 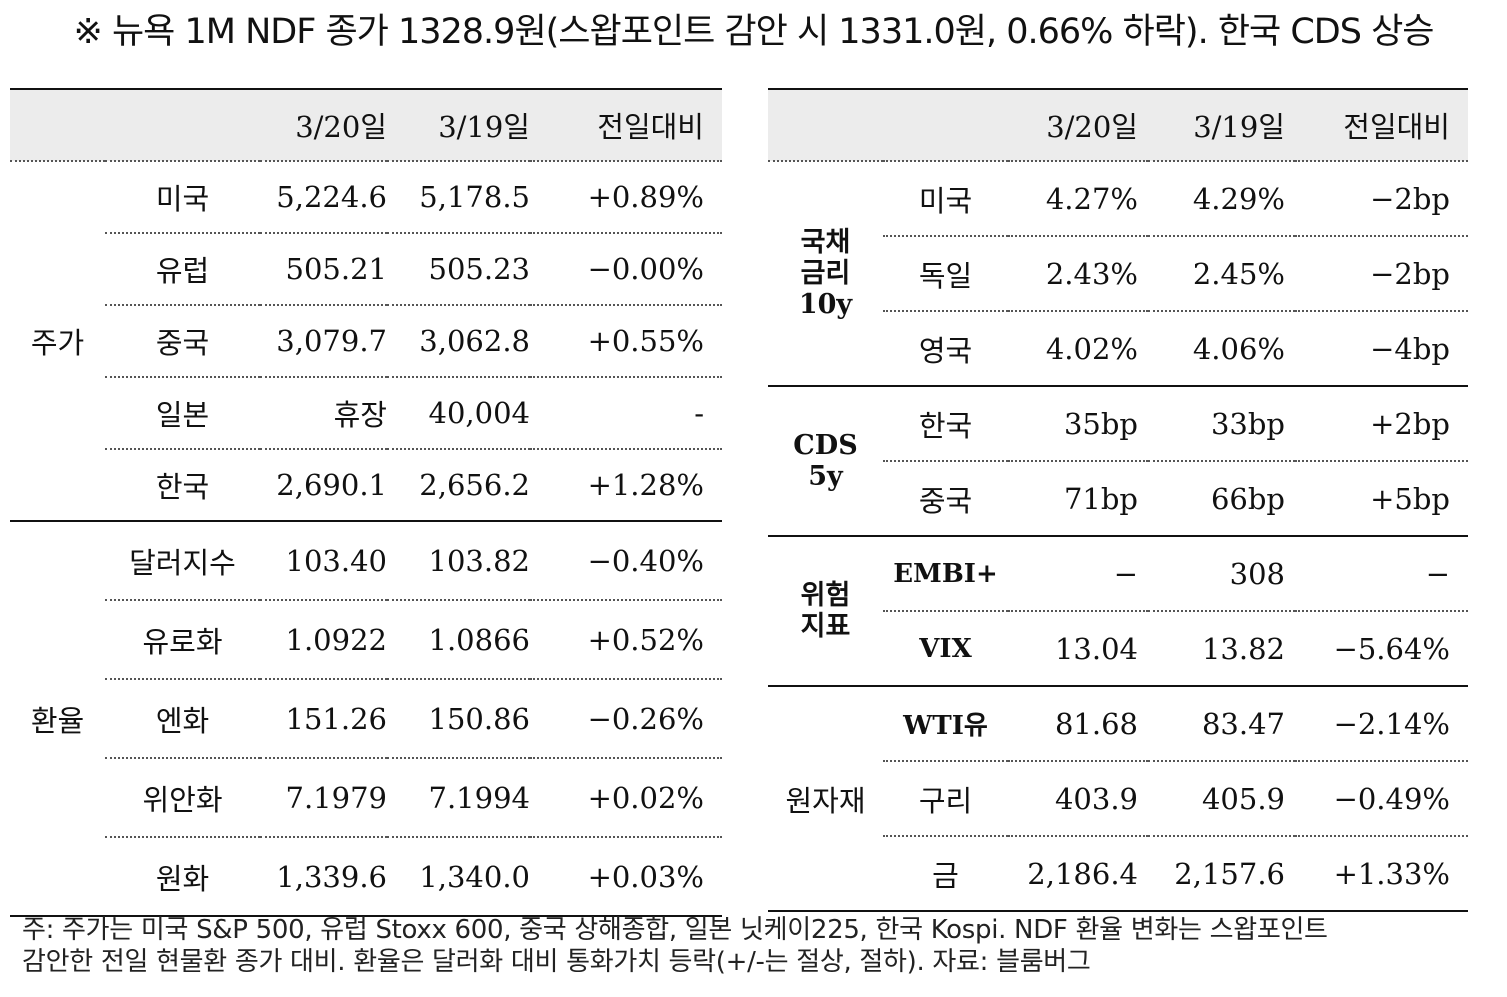 I want to click on value-0320: 4.27%, so click(x=1078, y=199).